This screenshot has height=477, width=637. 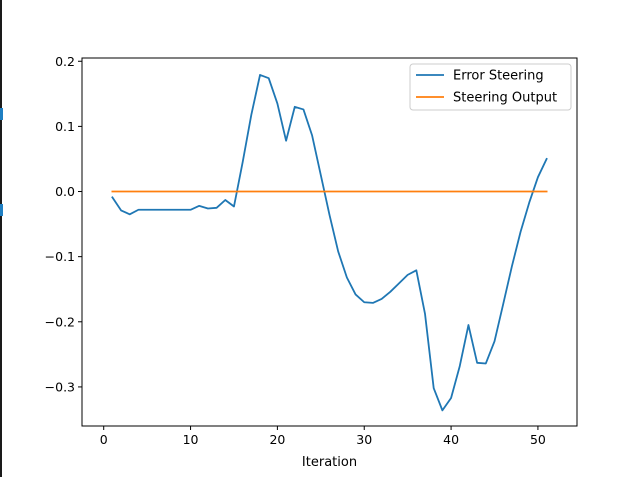 What do you see at coordinates (277, 439) in the screenshot?
I see `x-tick-label: 20` at bounding box center [277, 439].